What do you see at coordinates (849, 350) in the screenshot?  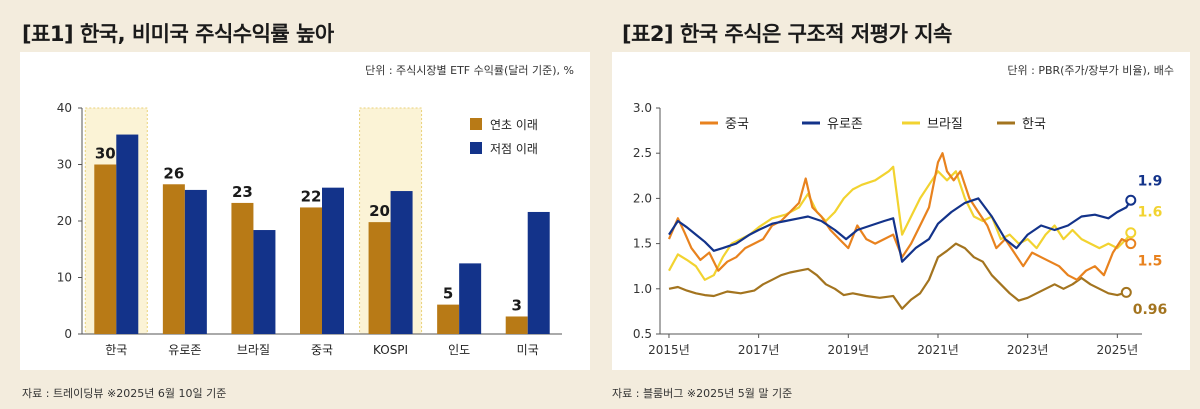 I see `x-tick-label: 2019년` at bounding box center [849, 350].